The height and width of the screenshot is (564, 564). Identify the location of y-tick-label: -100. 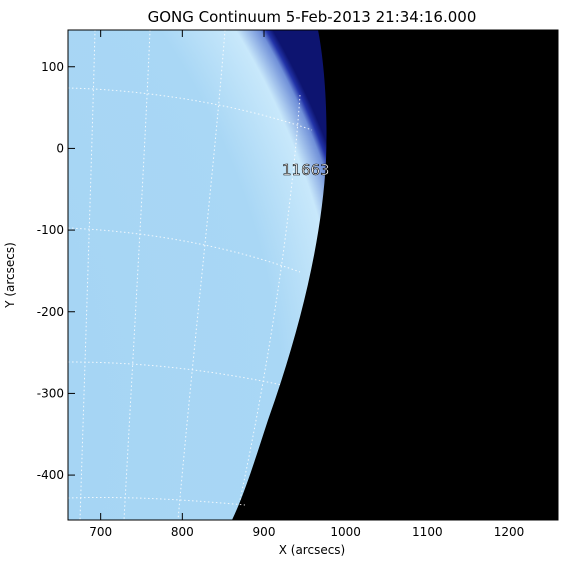
(50, 230).